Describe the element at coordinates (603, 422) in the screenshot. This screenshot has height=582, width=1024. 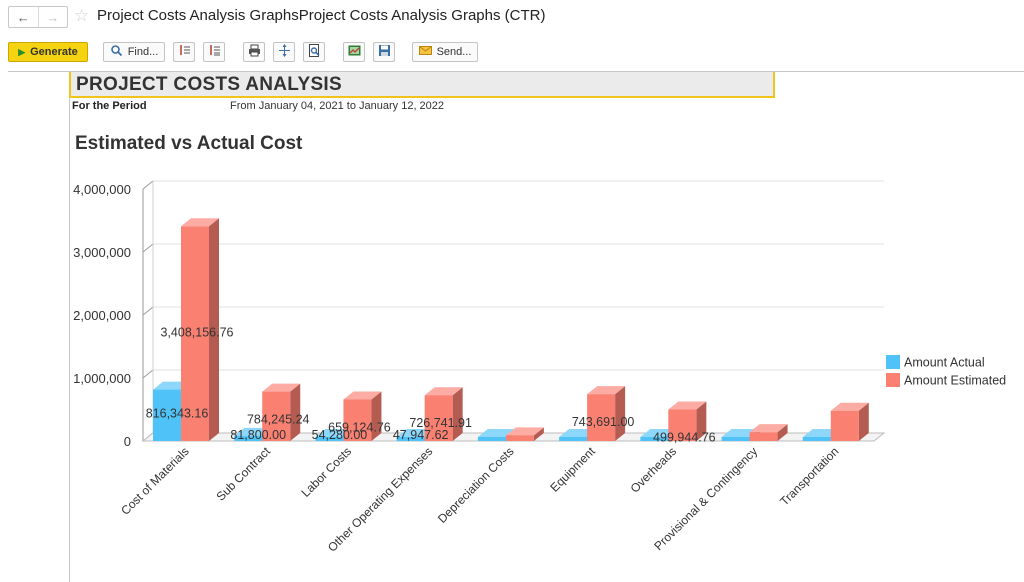
I see `data-label-estimated: 743,691.00` at that location.